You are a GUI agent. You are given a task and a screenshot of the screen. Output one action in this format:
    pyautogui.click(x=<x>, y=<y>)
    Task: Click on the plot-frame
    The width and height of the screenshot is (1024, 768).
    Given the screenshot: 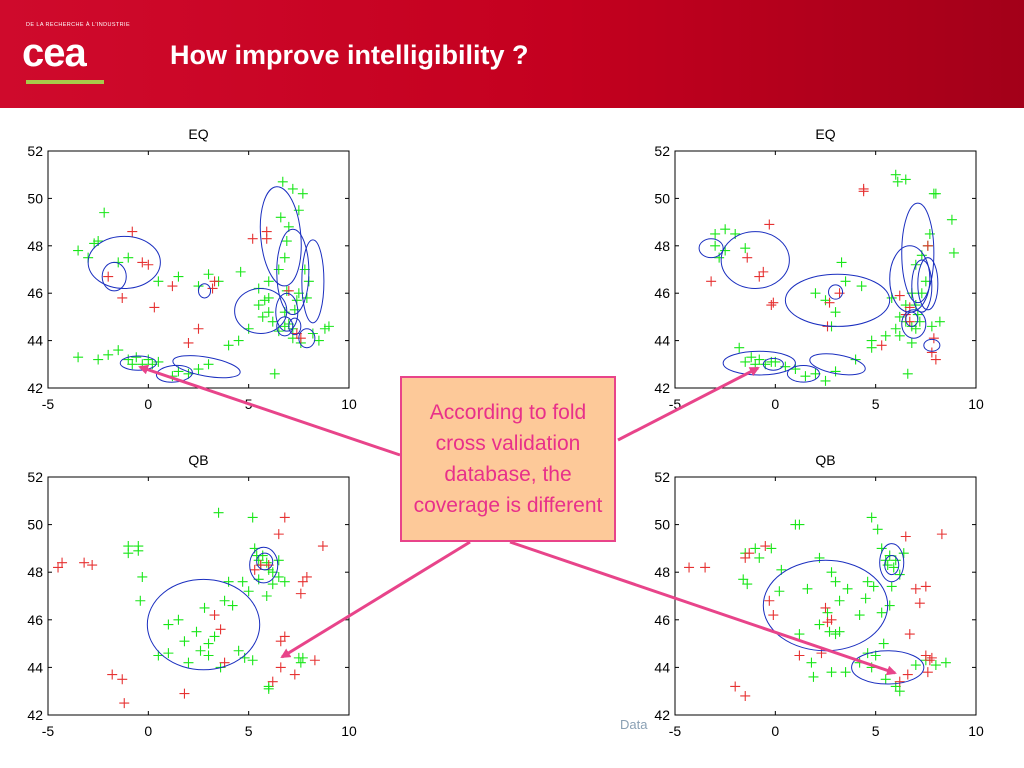 What is the action you would take?
    pyautogui.click(x=825, y=596)
    